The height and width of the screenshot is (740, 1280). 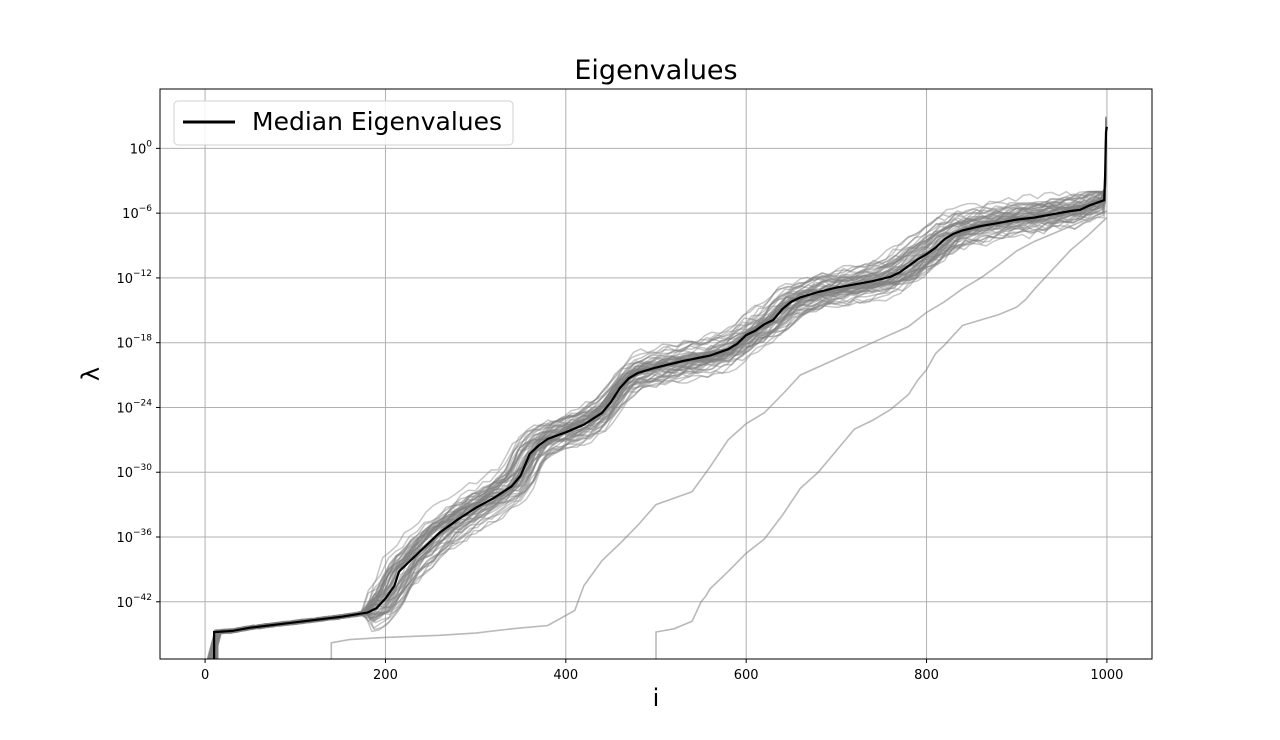 I want to click on legend: Median Eigenvalues, so click(x=343, y=123).